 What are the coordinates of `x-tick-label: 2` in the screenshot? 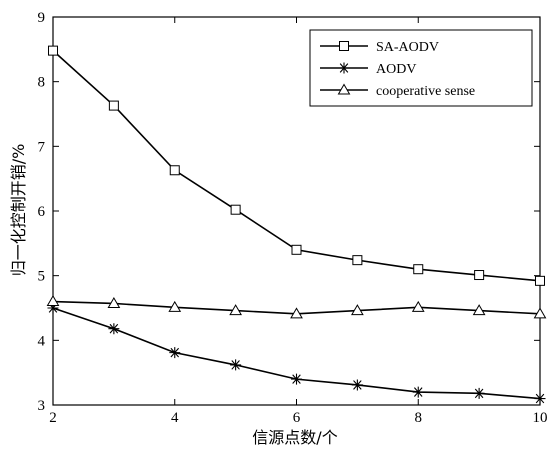 It's located at (53, 418).